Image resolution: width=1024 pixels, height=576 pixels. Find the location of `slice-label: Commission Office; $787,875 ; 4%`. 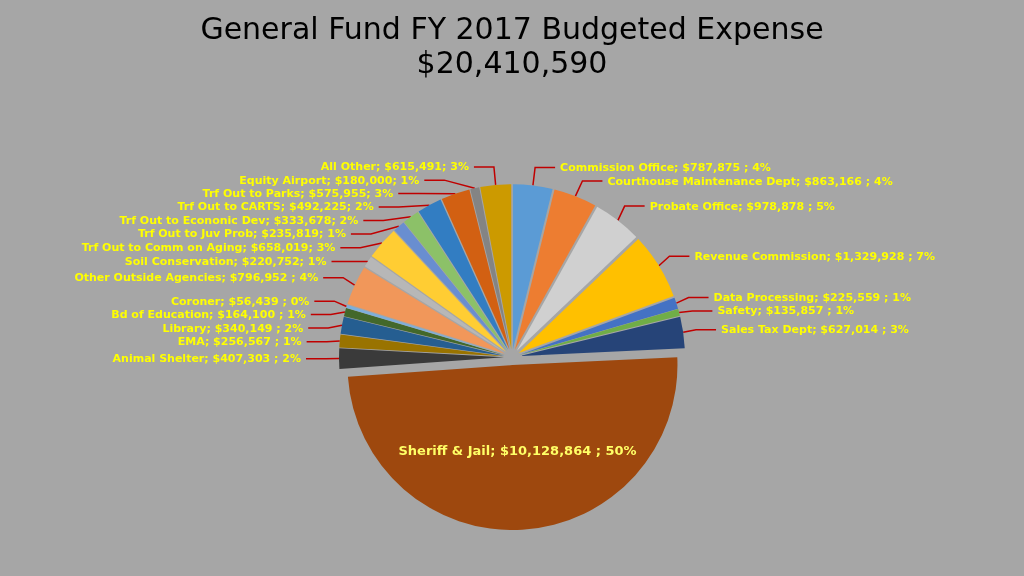

slice-label: Commission Office; $787,875 ; 4% is located at coordinates (665, 168).